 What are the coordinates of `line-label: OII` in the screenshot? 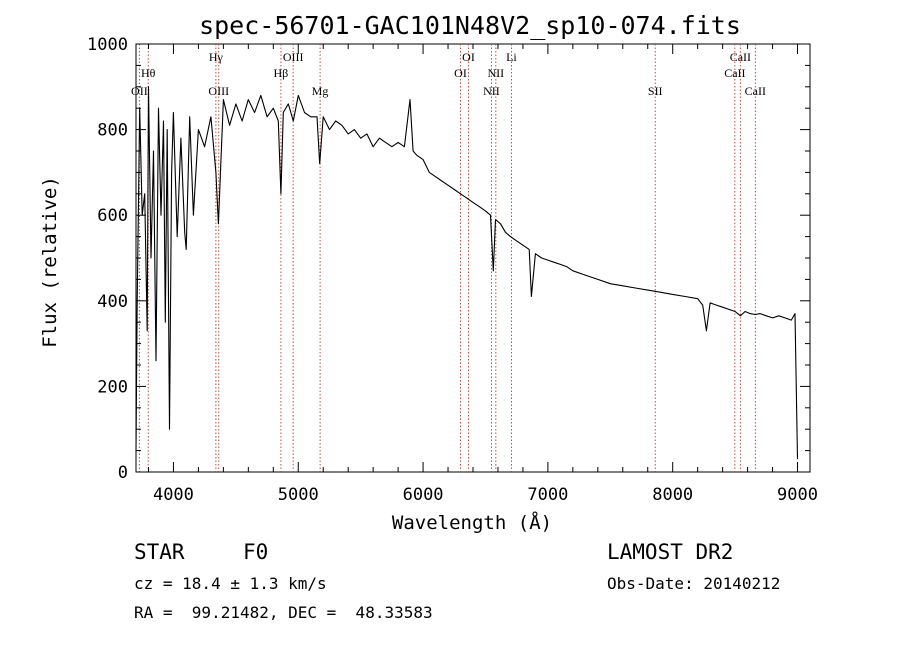 It's located at (139, 91).